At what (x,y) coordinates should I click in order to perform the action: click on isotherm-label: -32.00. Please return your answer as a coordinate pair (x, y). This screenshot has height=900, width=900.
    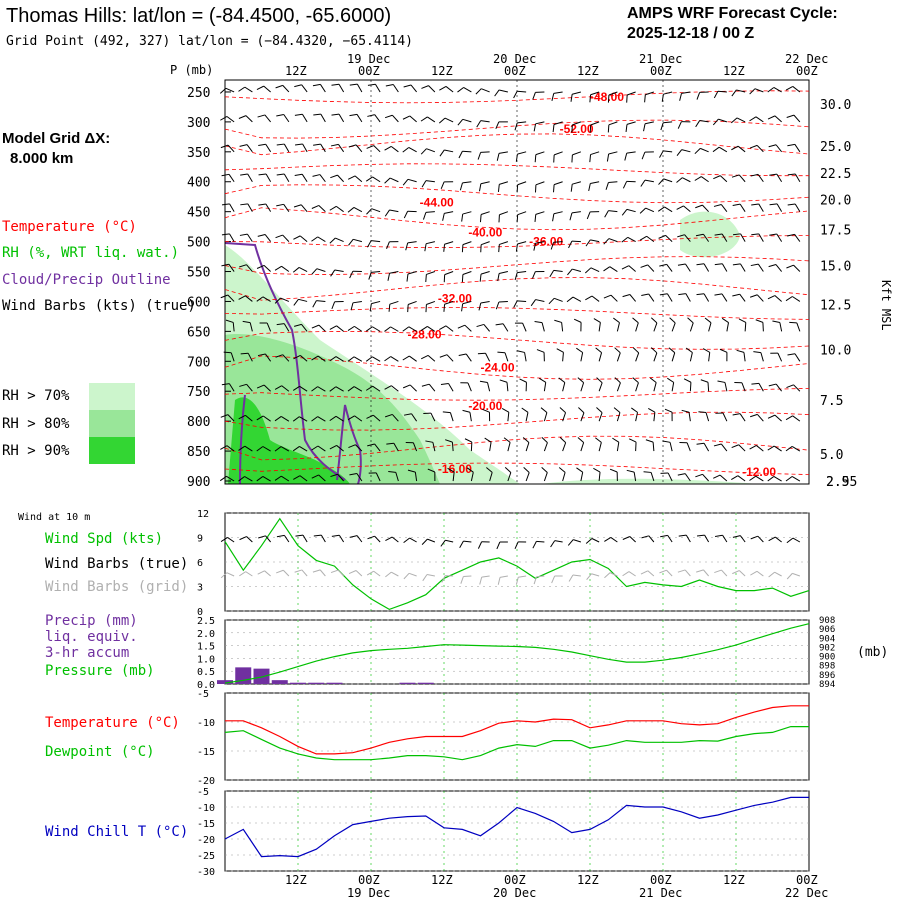
    Looking at the image, I should click on (455, 298).